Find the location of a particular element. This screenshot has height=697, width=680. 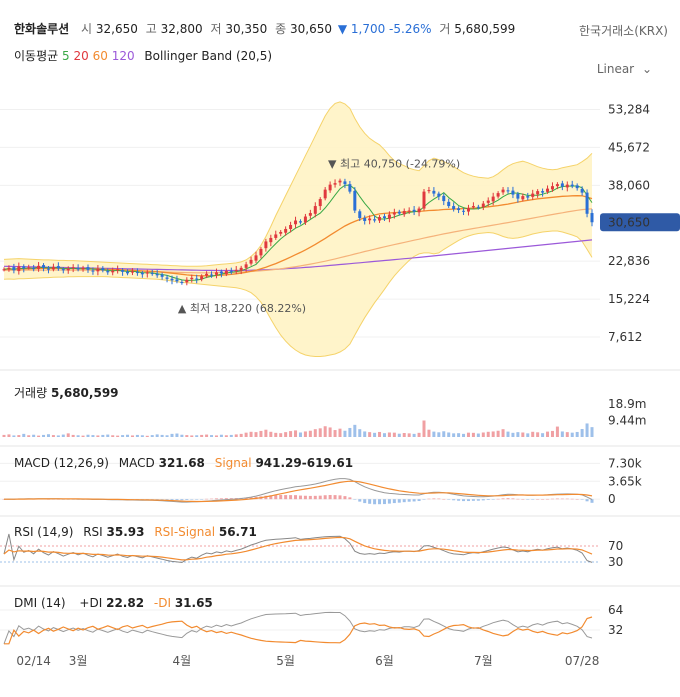

rsi-line is located at coordinates (298, 548).